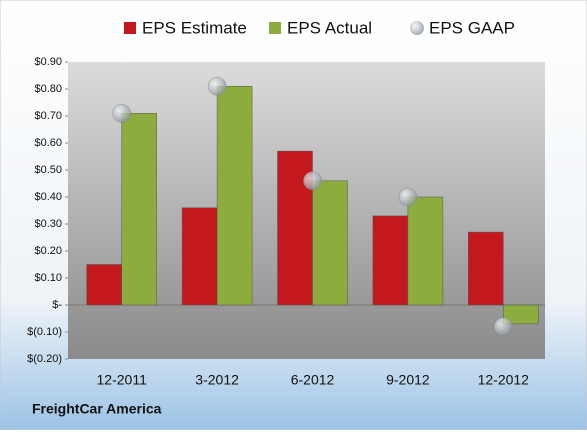  I want to click on y-tick-label: $0.50, so click(48, 170).